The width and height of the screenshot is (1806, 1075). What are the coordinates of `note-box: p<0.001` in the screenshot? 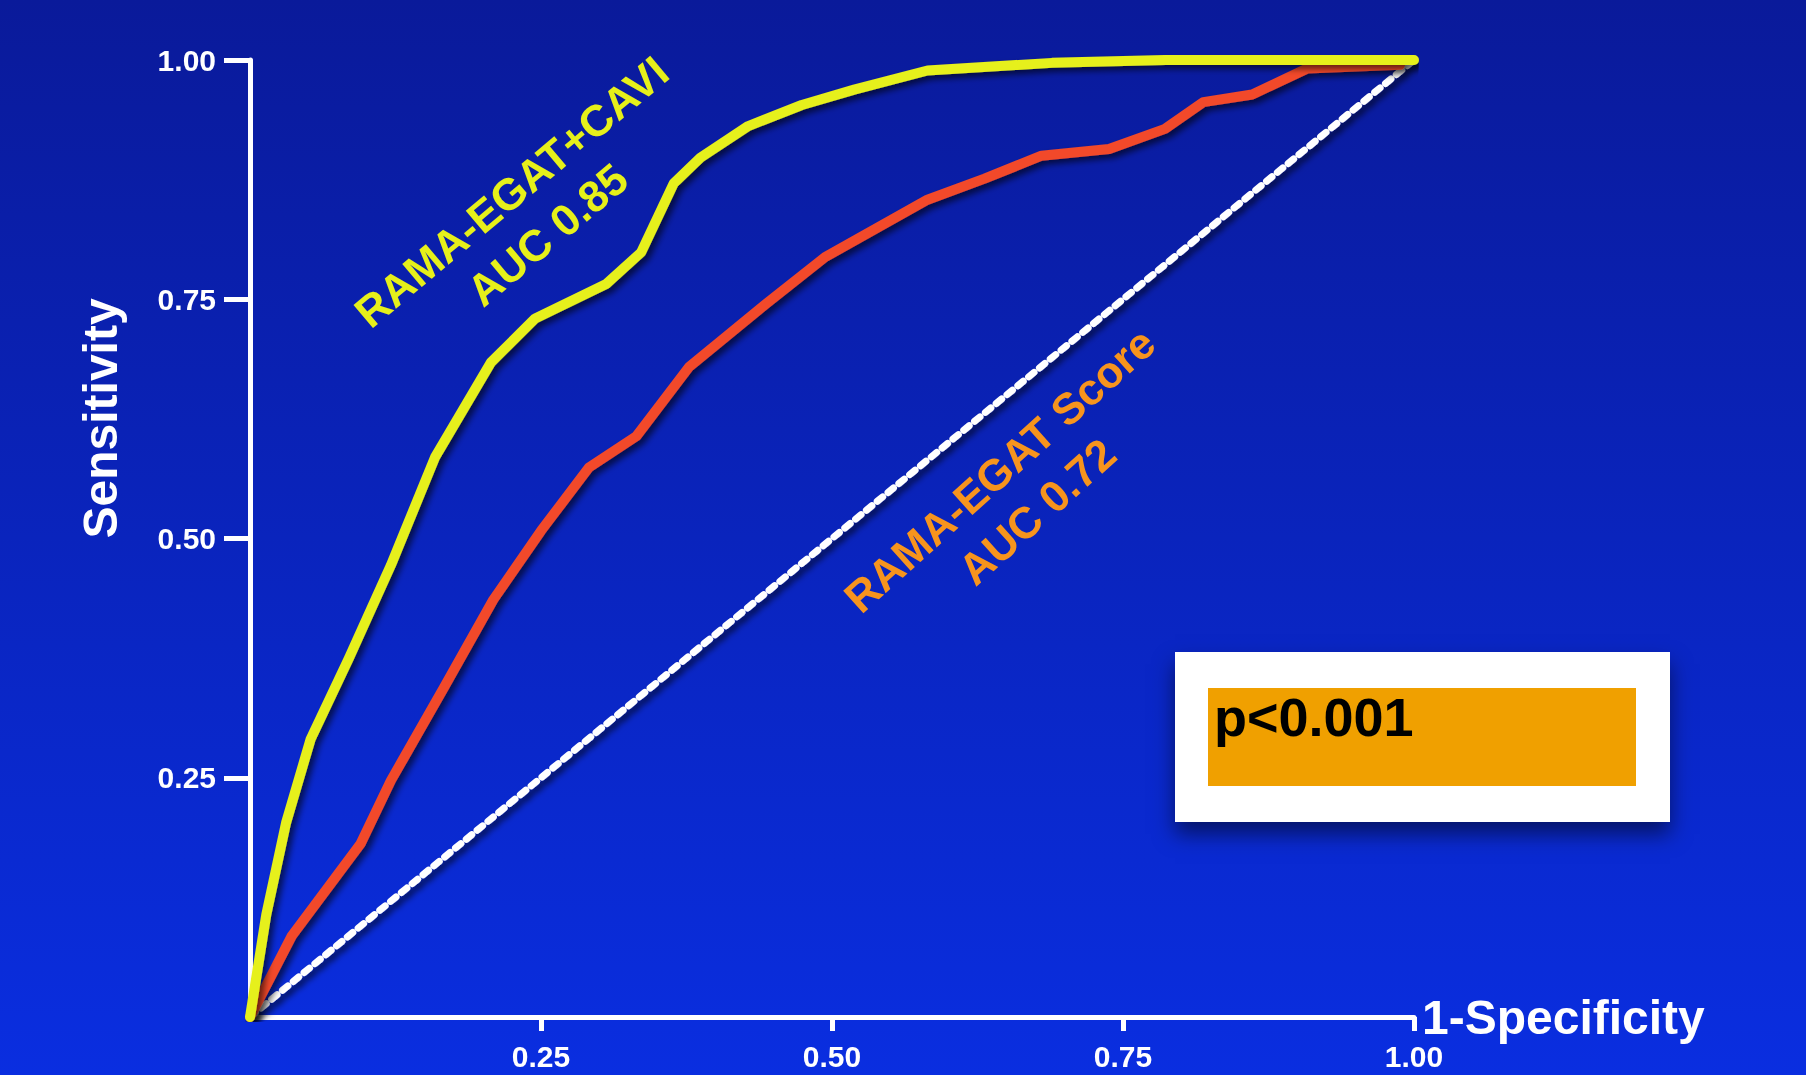 It's located at (1422, 737).